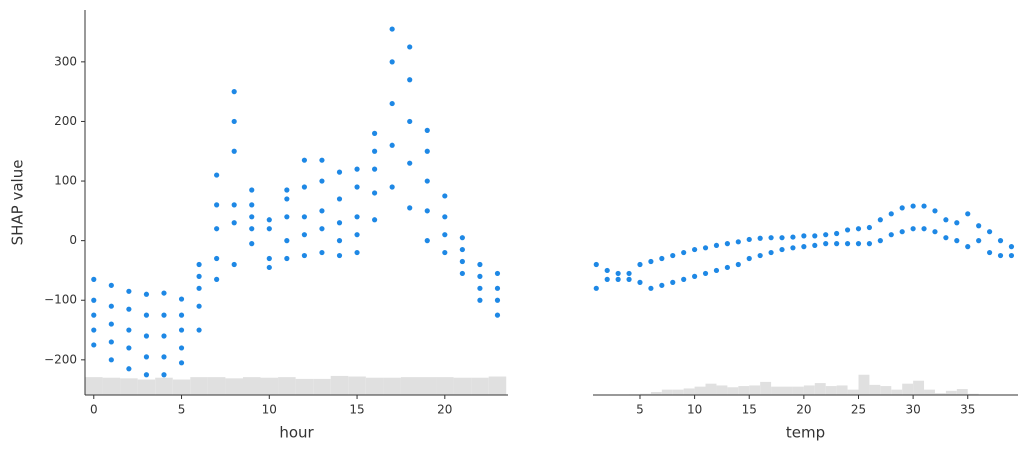 This screenshot has height=453, width=1024. What do you see at coordinates (182, 410) in the screenshot?
I see `x-tick-label: 5` at bounding box center [182, 410].